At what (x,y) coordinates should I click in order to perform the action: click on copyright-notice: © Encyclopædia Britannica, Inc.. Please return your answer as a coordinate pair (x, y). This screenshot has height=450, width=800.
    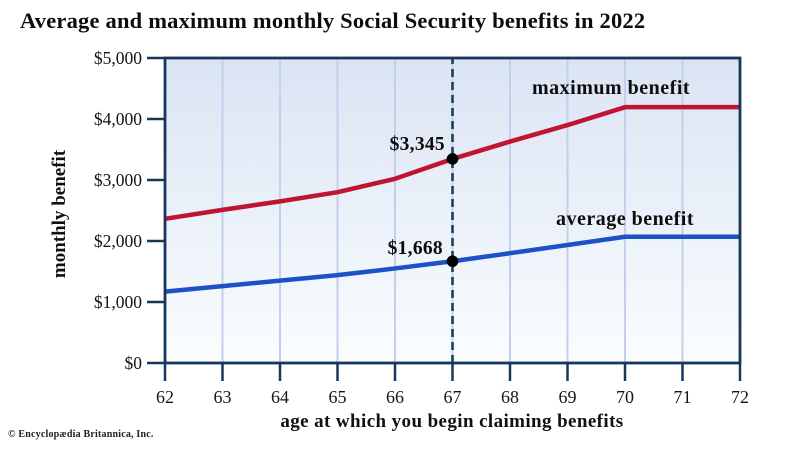
    Looking at the image, I should click on (81, 434).